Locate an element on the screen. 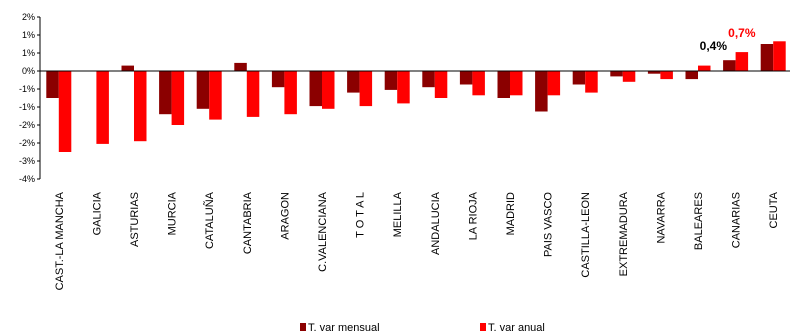 The image size is (792, 336). category-label: ANDALUCIA is located at coordinates (436, 223).